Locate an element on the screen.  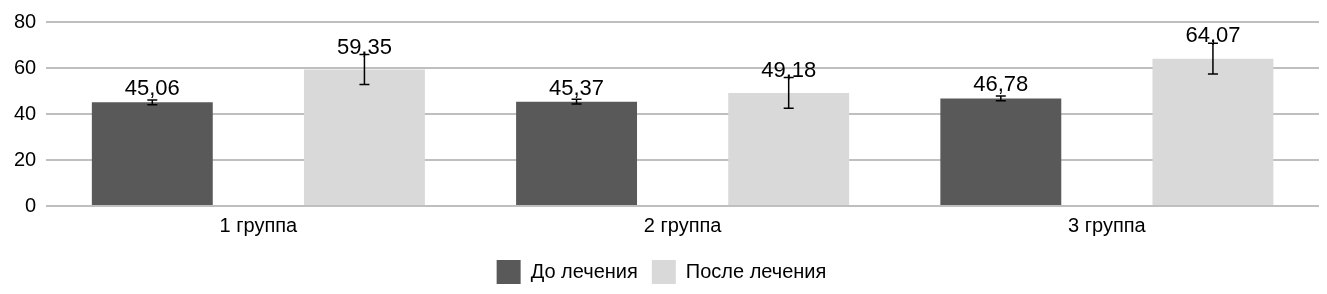
x-tick-label: 3 группа is located at coordinates (1107, 224).